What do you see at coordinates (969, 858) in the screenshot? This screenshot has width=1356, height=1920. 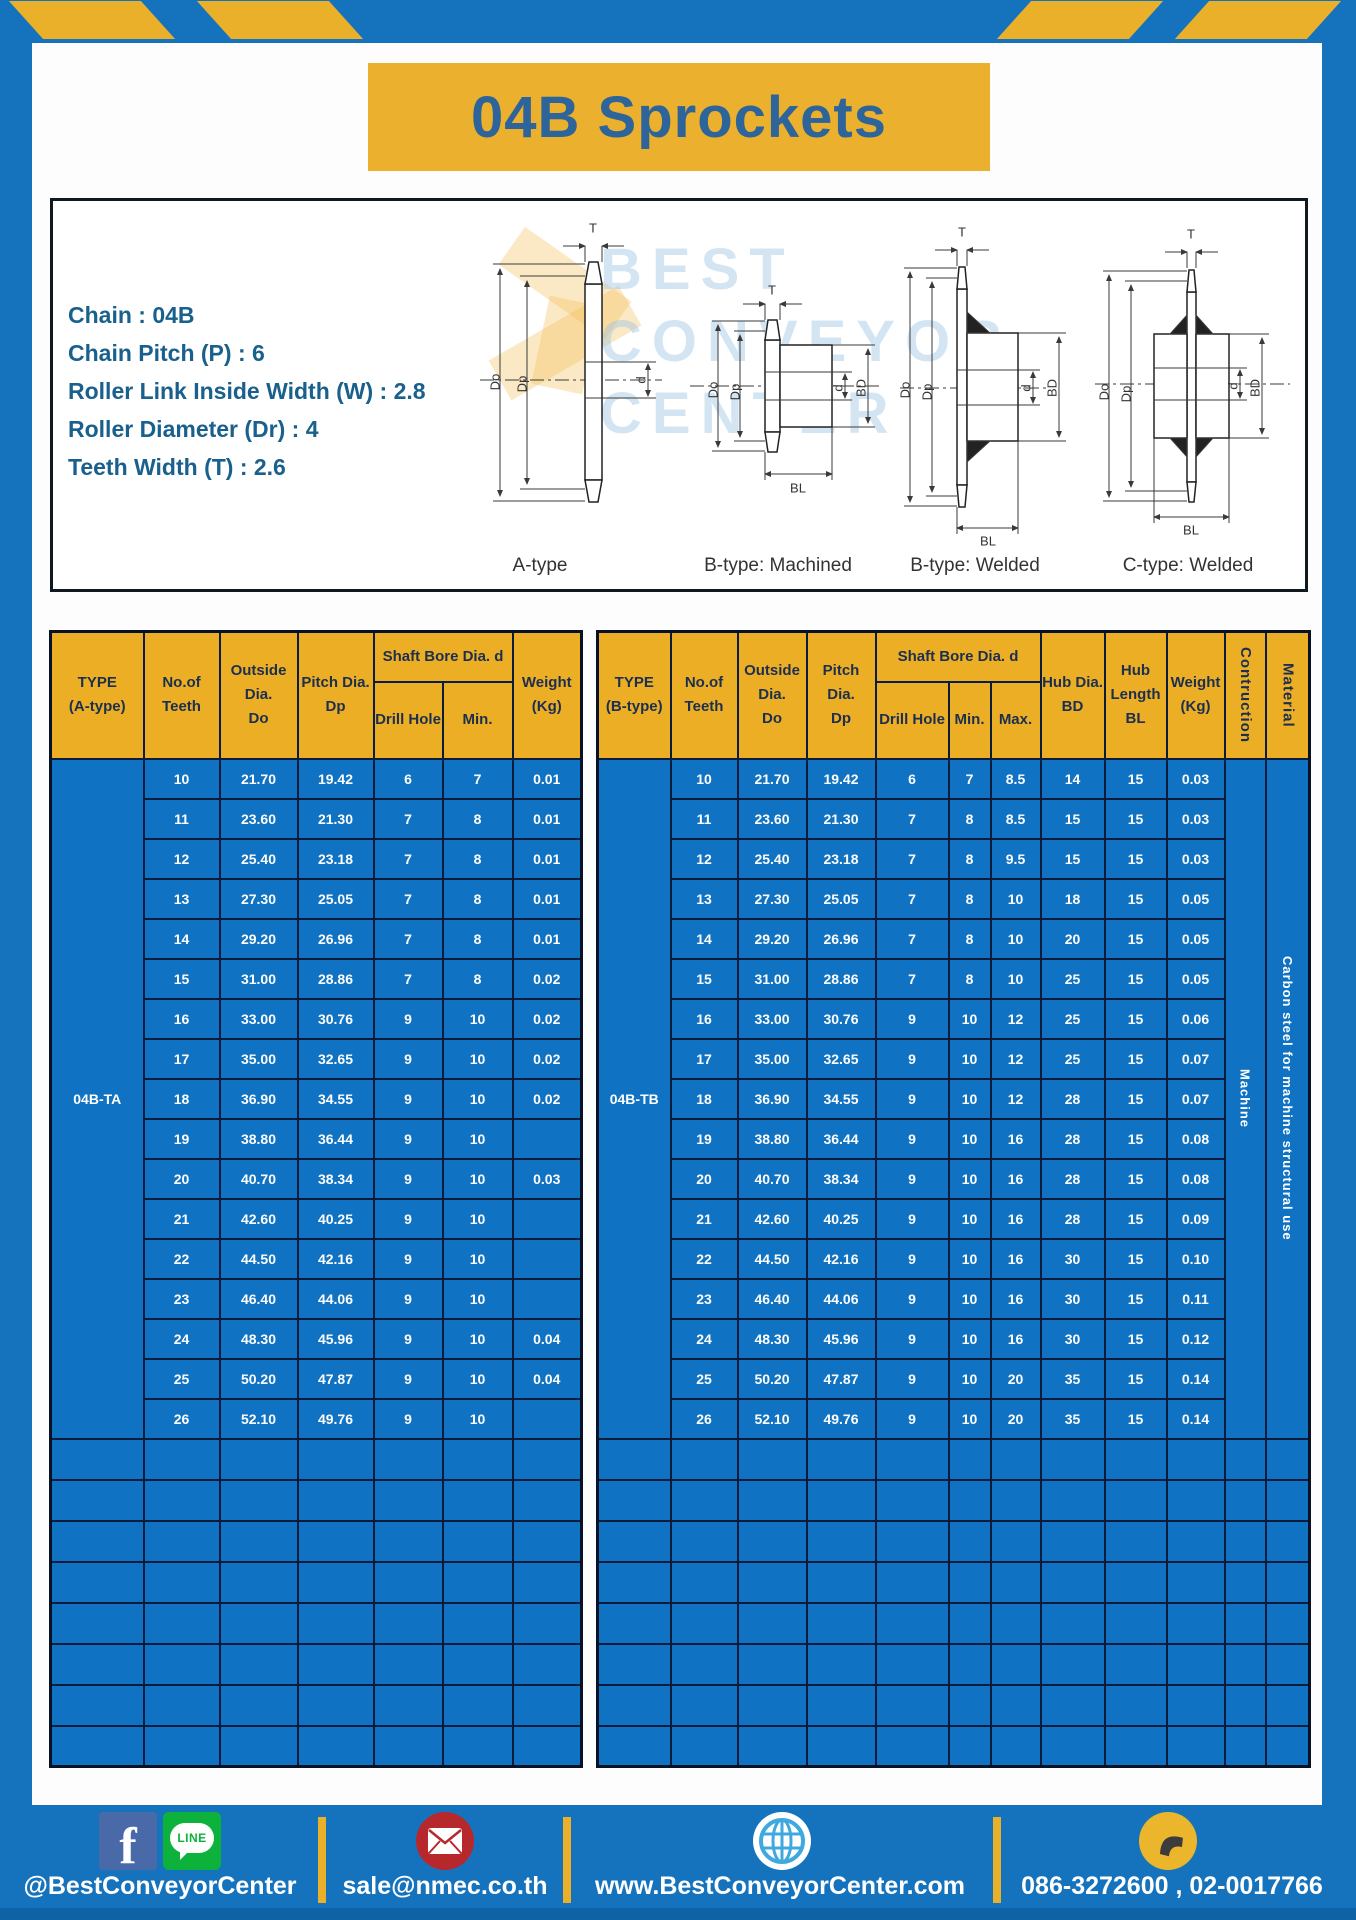 I see `table-cell: 8` at bounding box center [969, 858].